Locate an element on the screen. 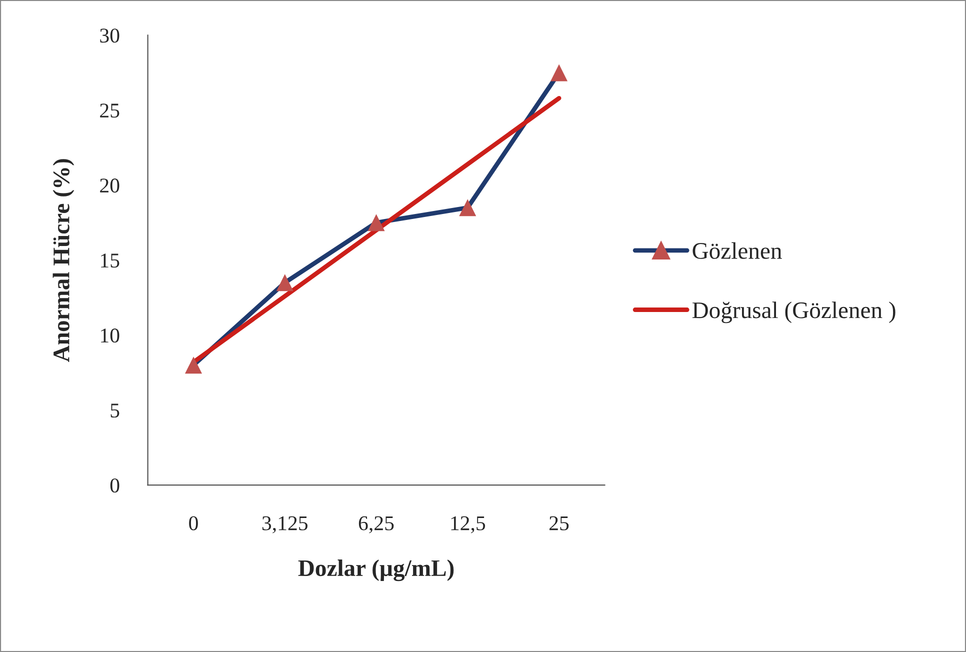 Image resolution: width=966 pixels, height=652 pixels. x-tick-label: 3,125 is located at coordinates (285, 525).